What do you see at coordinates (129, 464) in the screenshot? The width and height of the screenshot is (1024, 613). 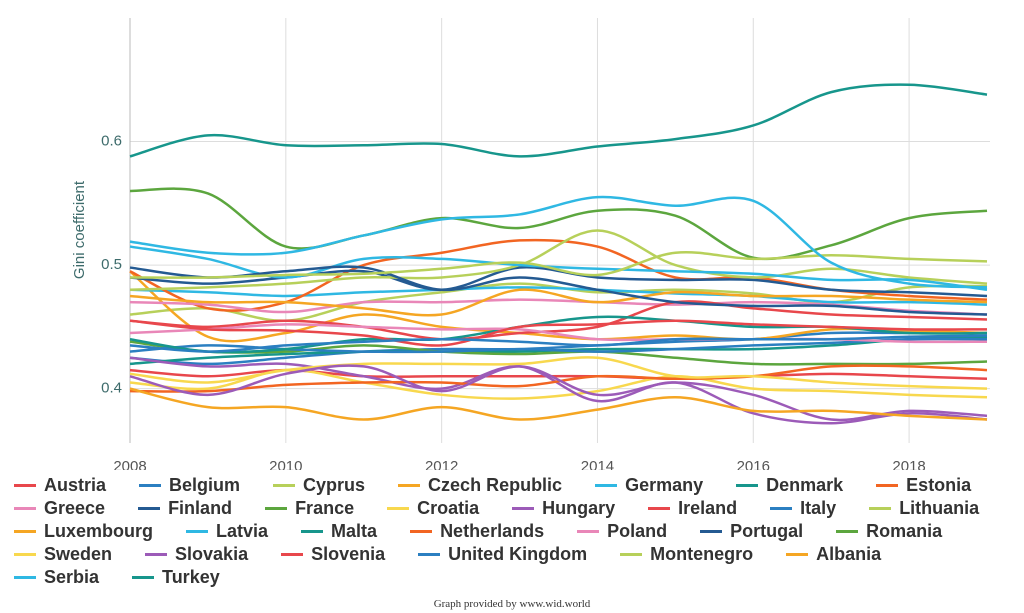 I see `x-tick-label: 2008` at bounding box center [129, 464].